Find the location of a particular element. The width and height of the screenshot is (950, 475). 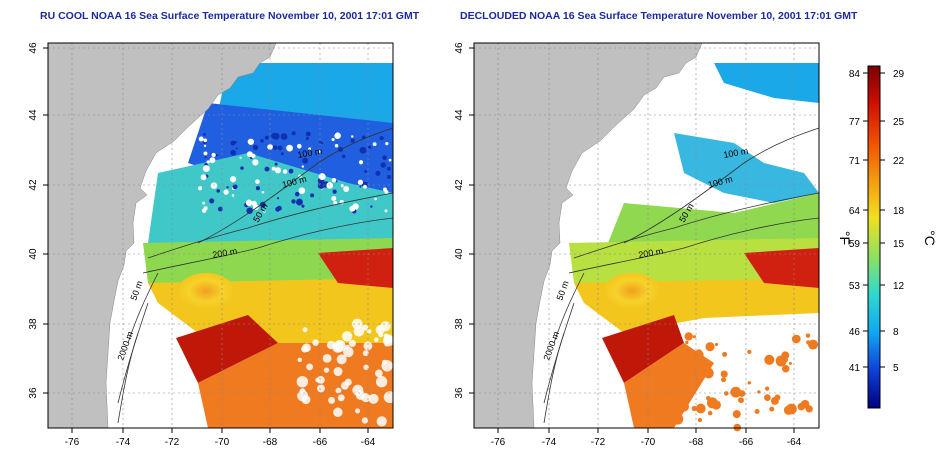

colorbar-tick-f: 64 is located at coordinates (855, 211).